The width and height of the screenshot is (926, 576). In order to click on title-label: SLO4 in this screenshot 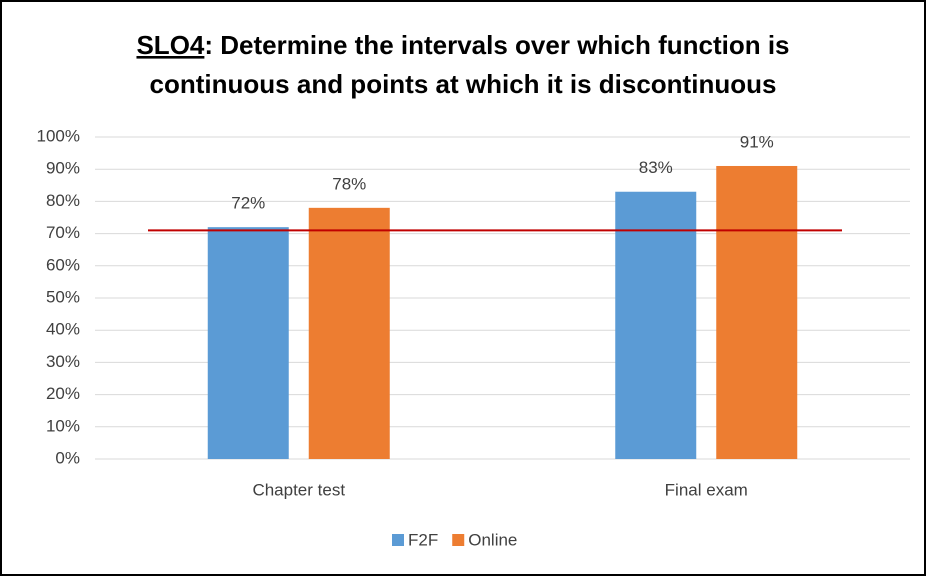, I will do `click(170, 45)`.